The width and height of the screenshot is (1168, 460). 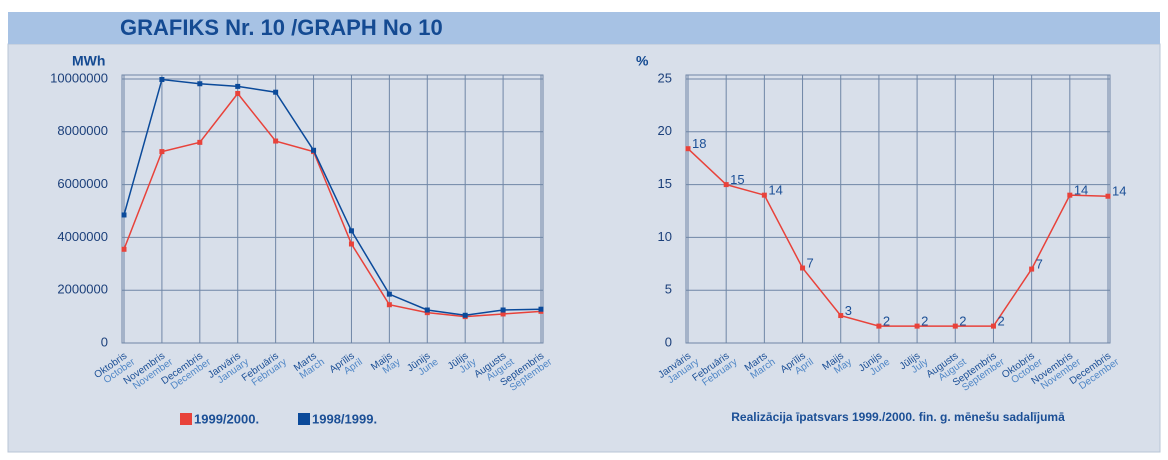 I want to click on y-tick-label: 15, so click(x=665, y=183).